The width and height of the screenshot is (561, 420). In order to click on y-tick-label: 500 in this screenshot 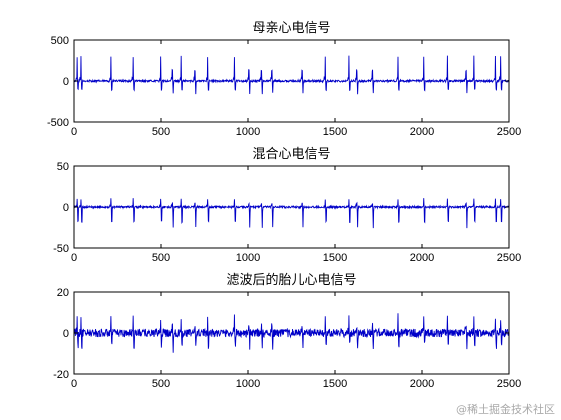, I will do `click(60, 41)`.